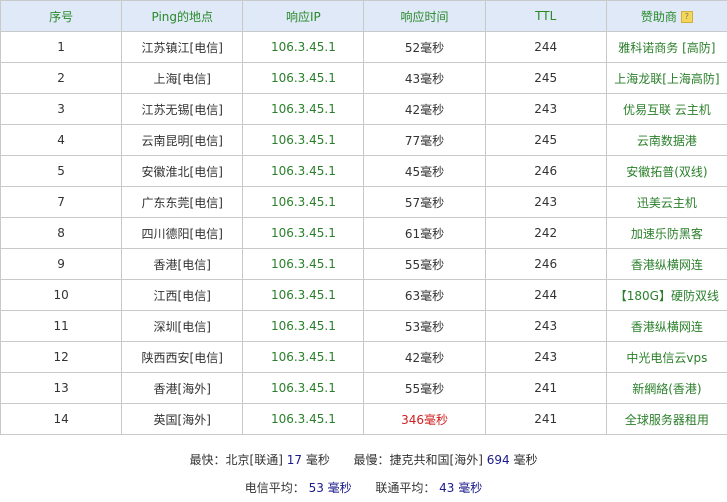 The image size is (727, 502). I want to click on cell-location: 云南昆明[电信], so click(182, 140).